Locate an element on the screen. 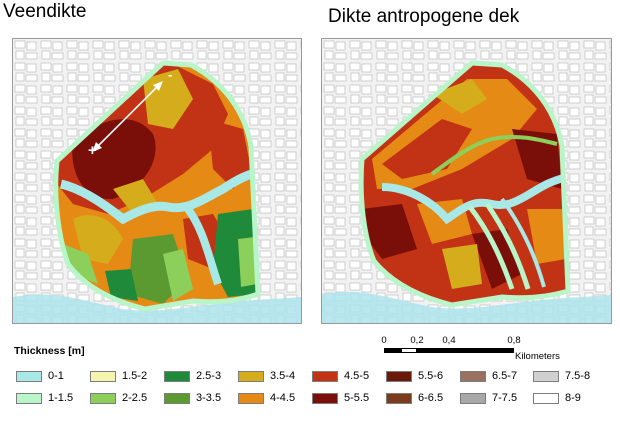  legend-item: 4.5-5 is located at coordinates (340, 376).